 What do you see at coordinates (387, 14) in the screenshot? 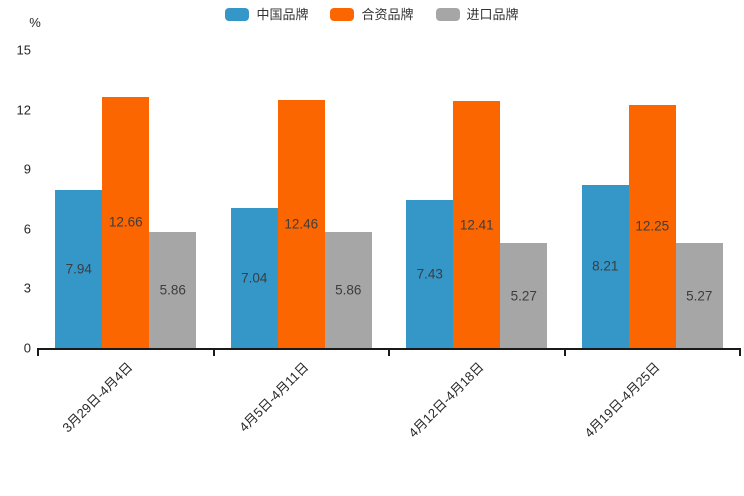
I see `legend-item-label: 合资品牌` at bounding box center [387, 14].